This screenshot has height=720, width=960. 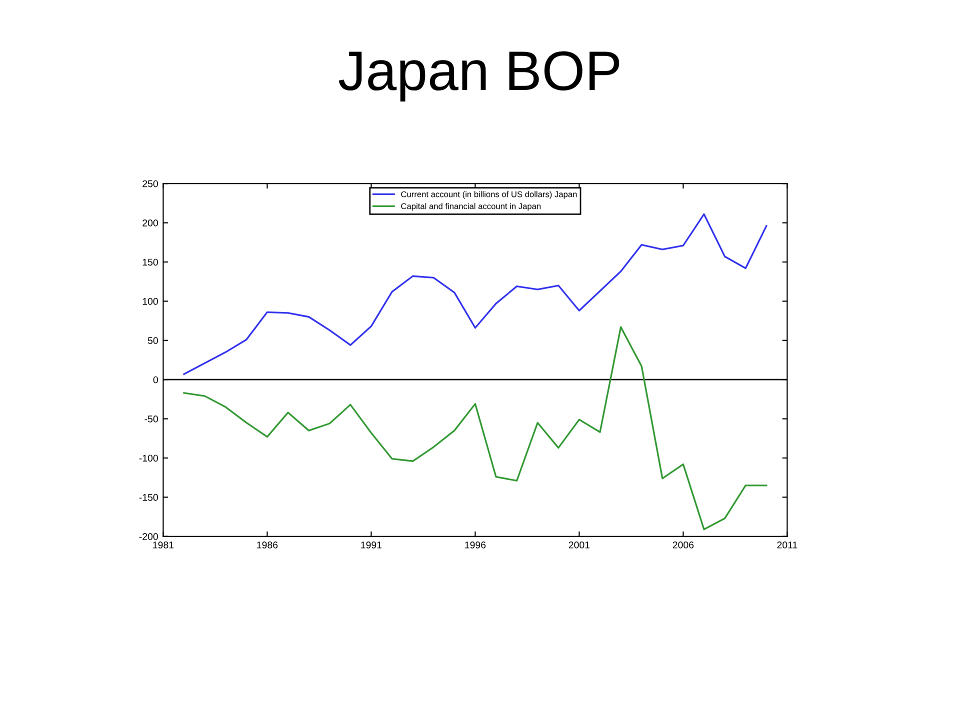 I want to click on x-tick-label: 2006, so click(x=683, y=545).